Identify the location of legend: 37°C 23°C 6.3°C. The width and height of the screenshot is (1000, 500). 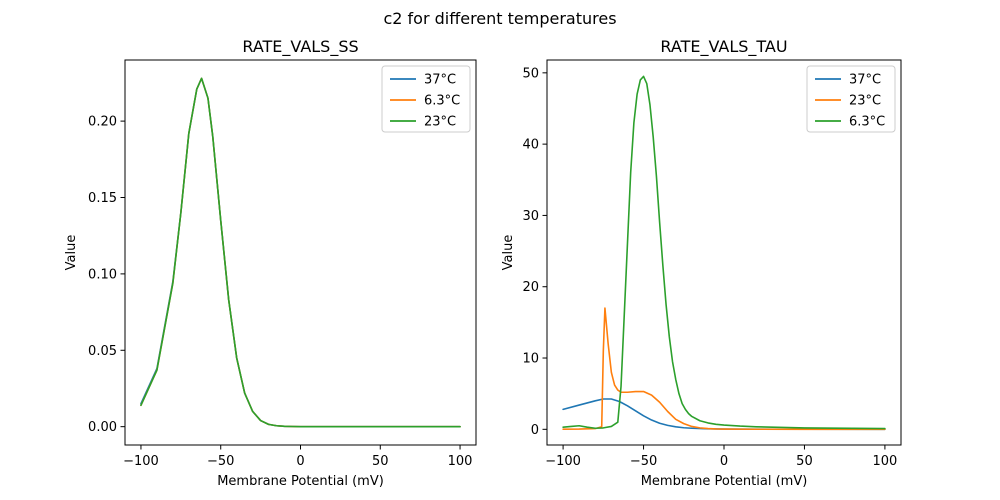
(851, 99).